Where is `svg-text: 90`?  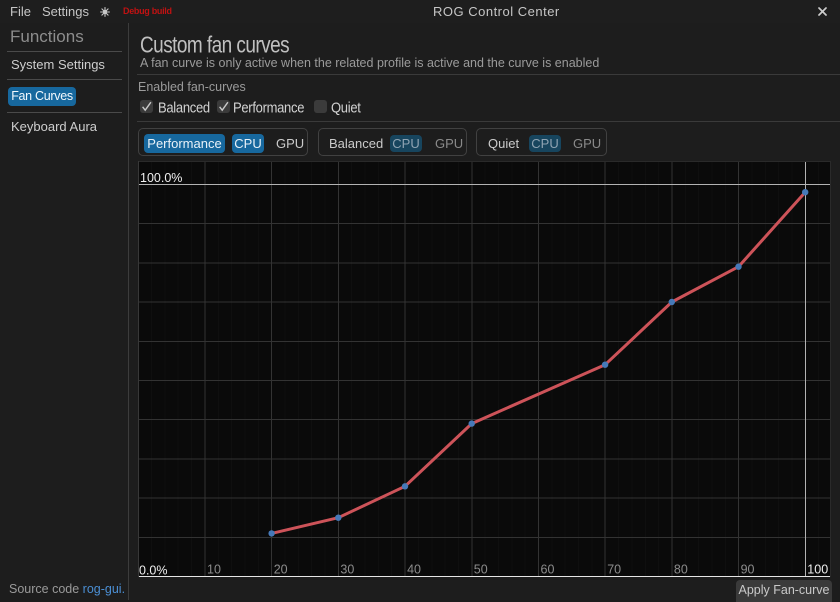 svg-text: 90 is located at coordinates (748, 570).